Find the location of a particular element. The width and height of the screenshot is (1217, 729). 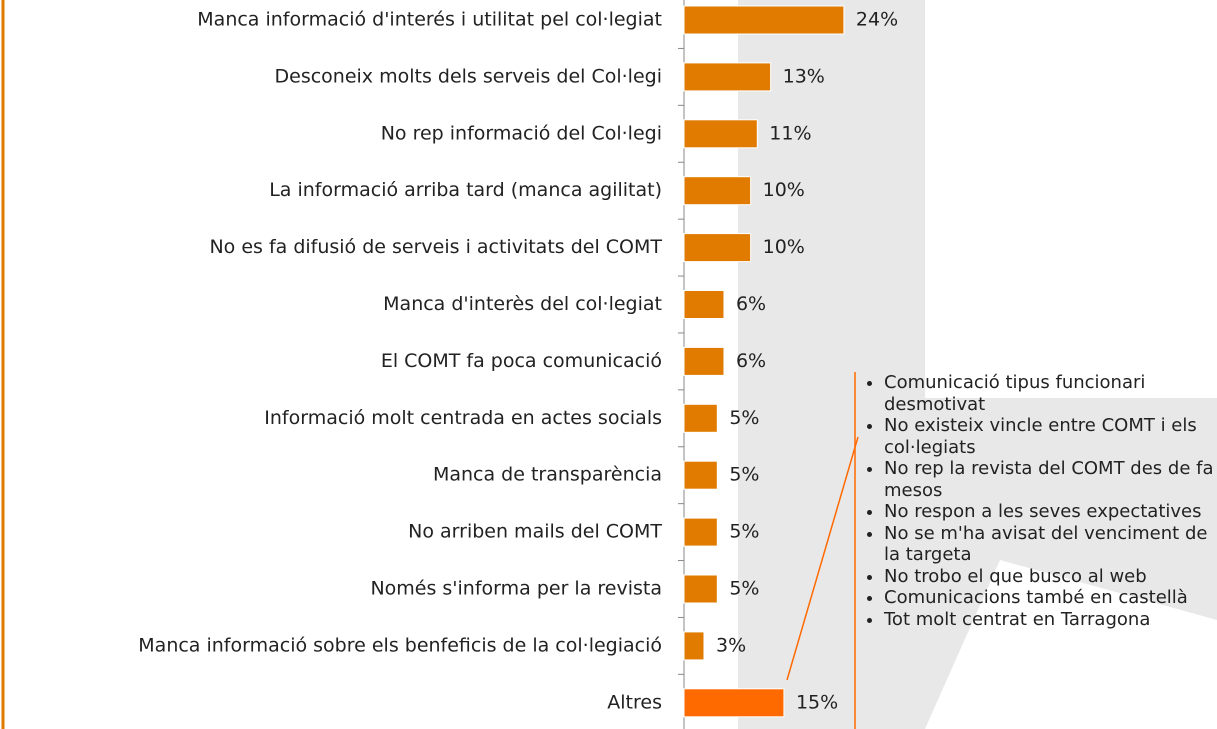

category-label: Només s'informa per la revista is located at coordinates (516, 589).